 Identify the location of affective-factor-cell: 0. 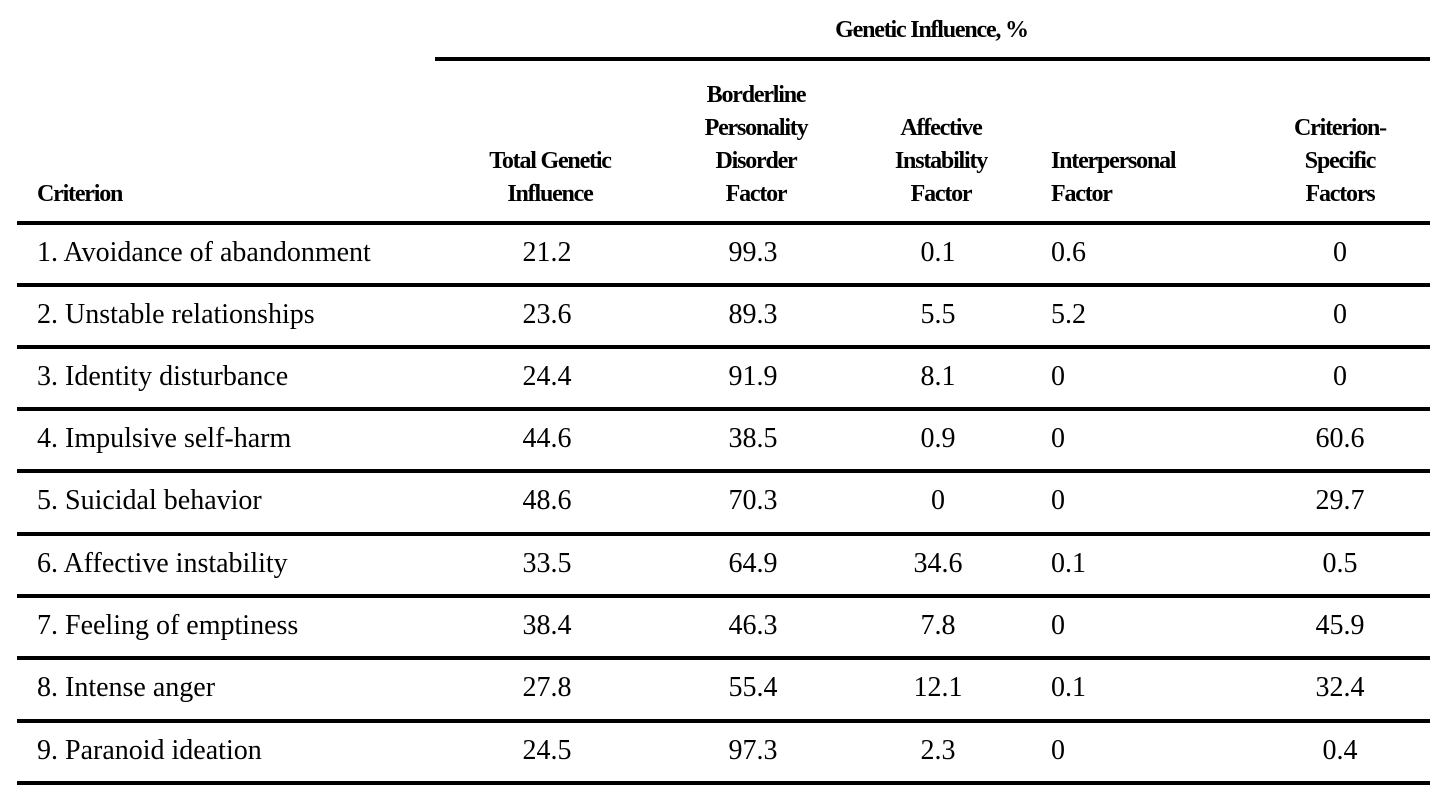
(938, 500).